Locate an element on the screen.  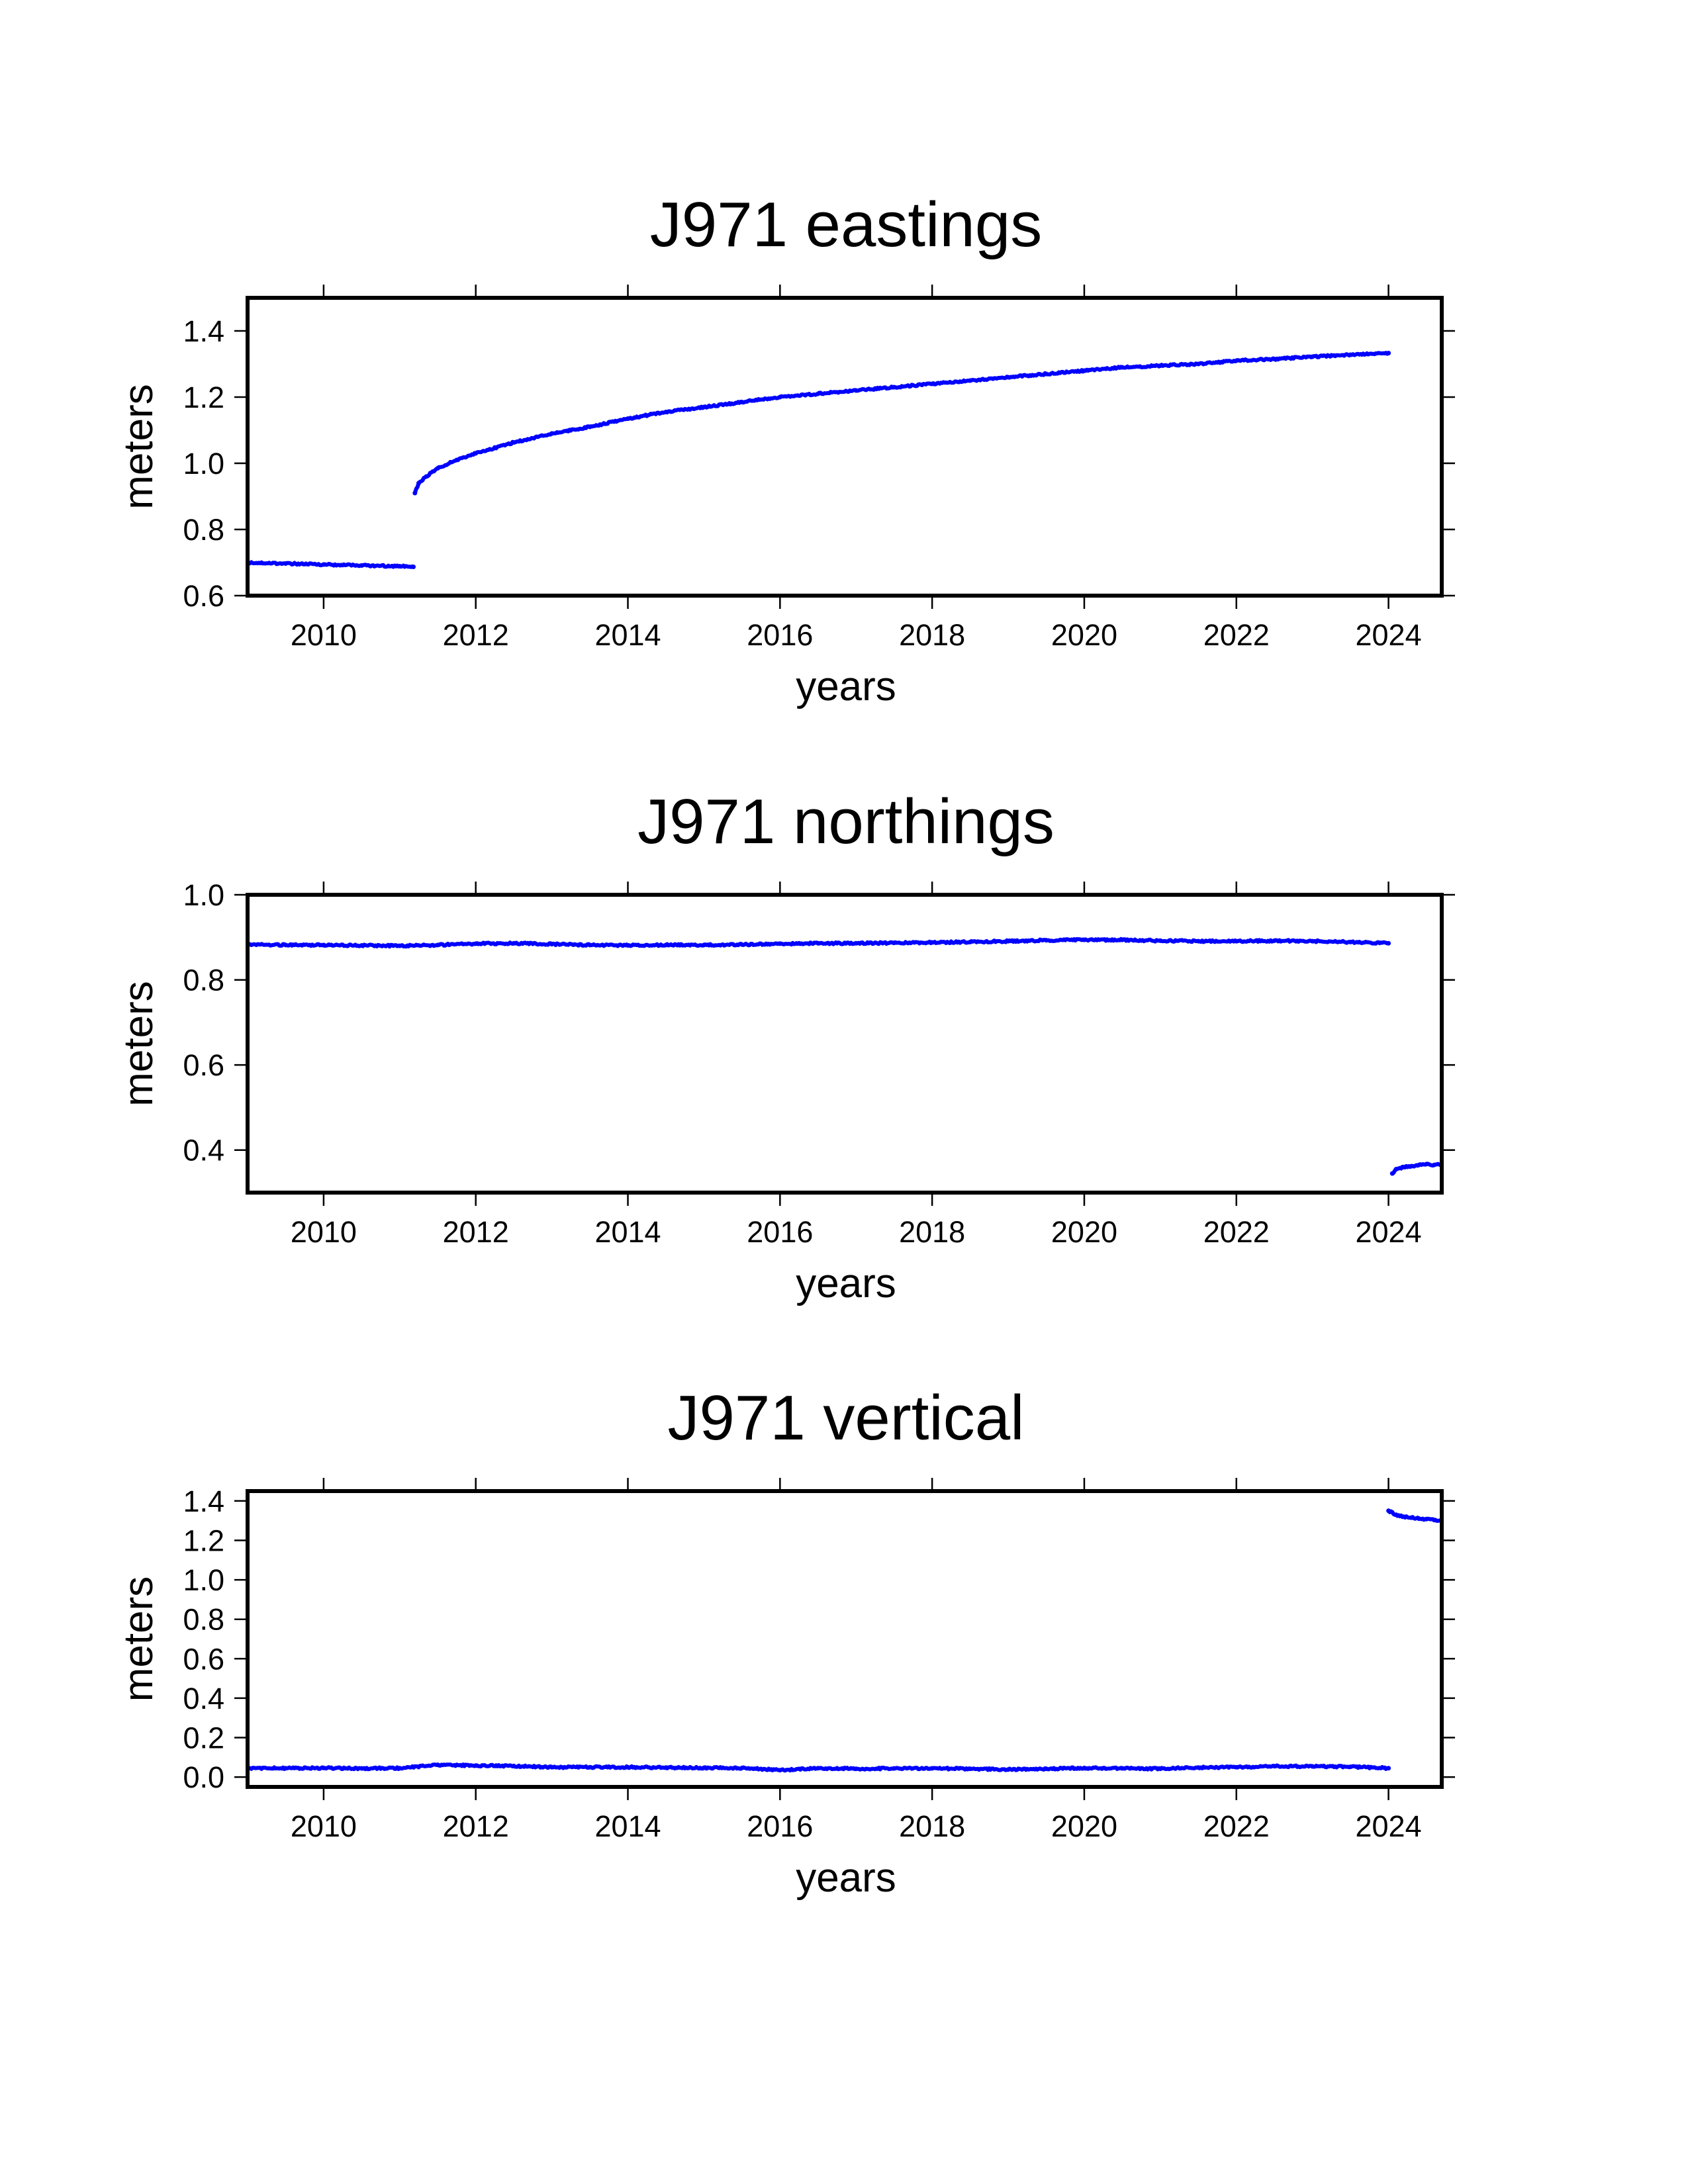
northings-x-tick-label: 2024 is located at coordinates (1389, 1232).